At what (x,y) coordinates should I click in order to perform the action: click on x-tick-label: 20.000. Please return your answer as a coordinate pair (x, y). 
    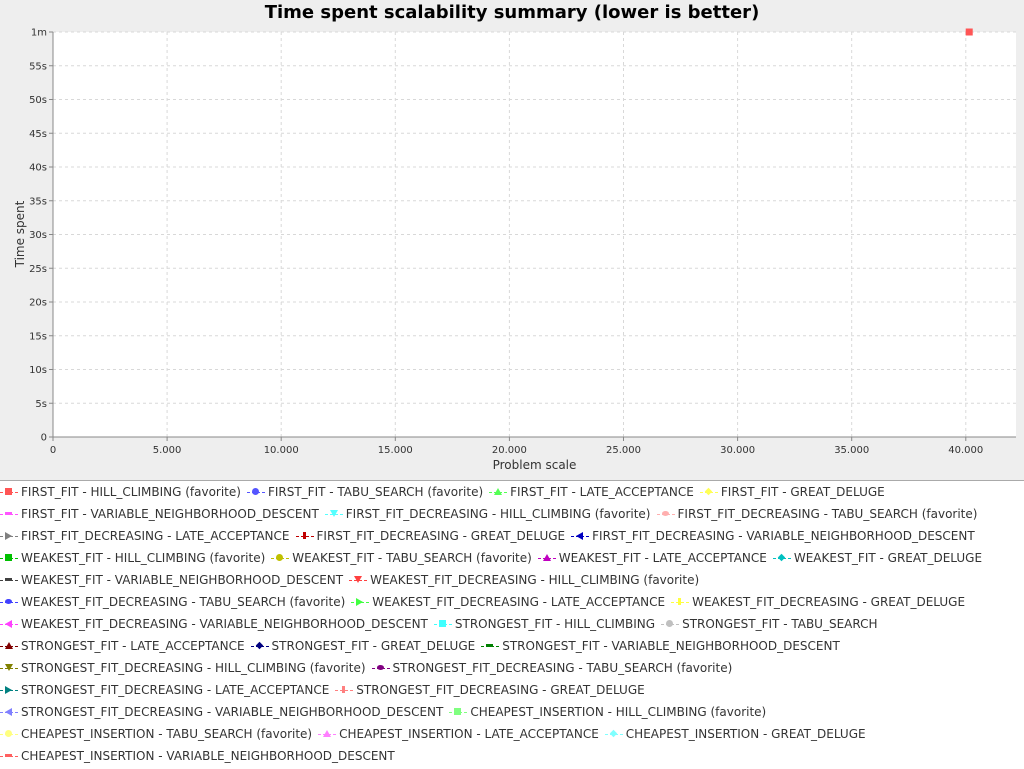
    Looking at the image, I should click on (509, 450).